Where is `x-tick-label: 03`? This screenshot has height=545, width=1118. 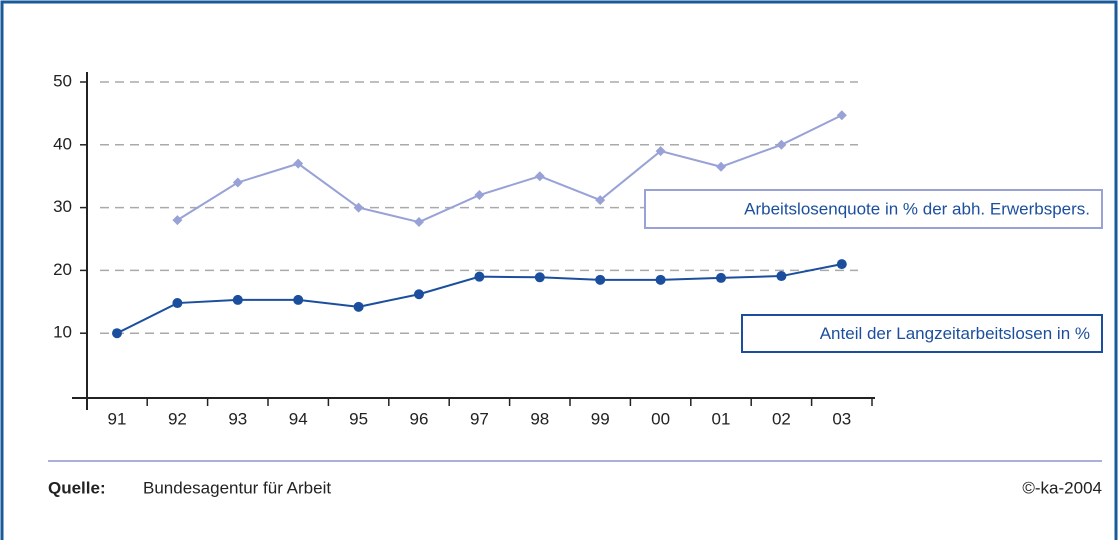
x-tick-label: 03 is located at coordinates (841, 418).